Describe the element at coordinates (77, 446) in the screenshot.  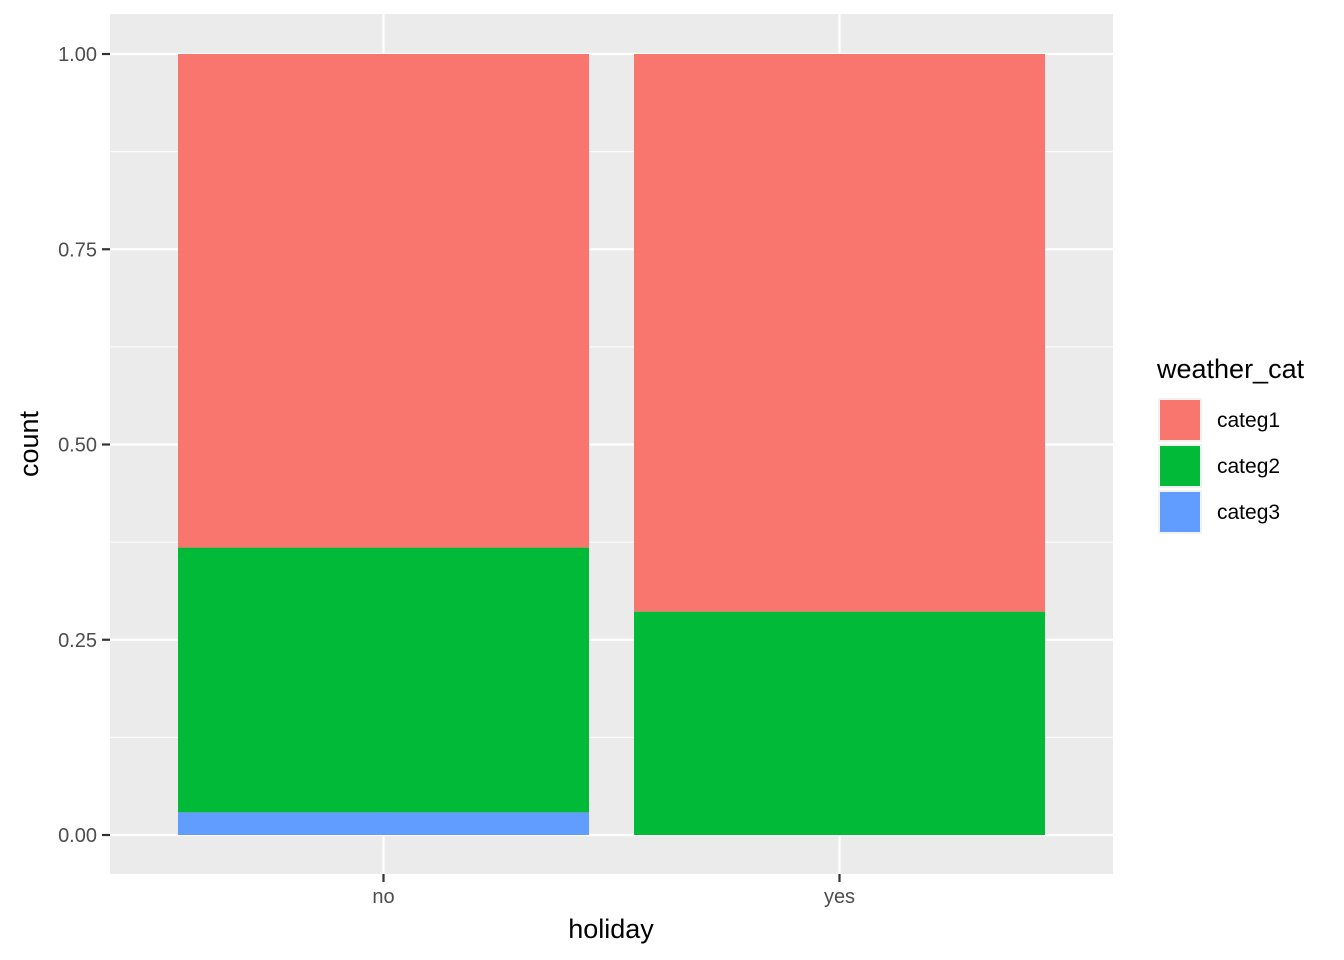
I see `y-tick-label: 0.50` at that location.